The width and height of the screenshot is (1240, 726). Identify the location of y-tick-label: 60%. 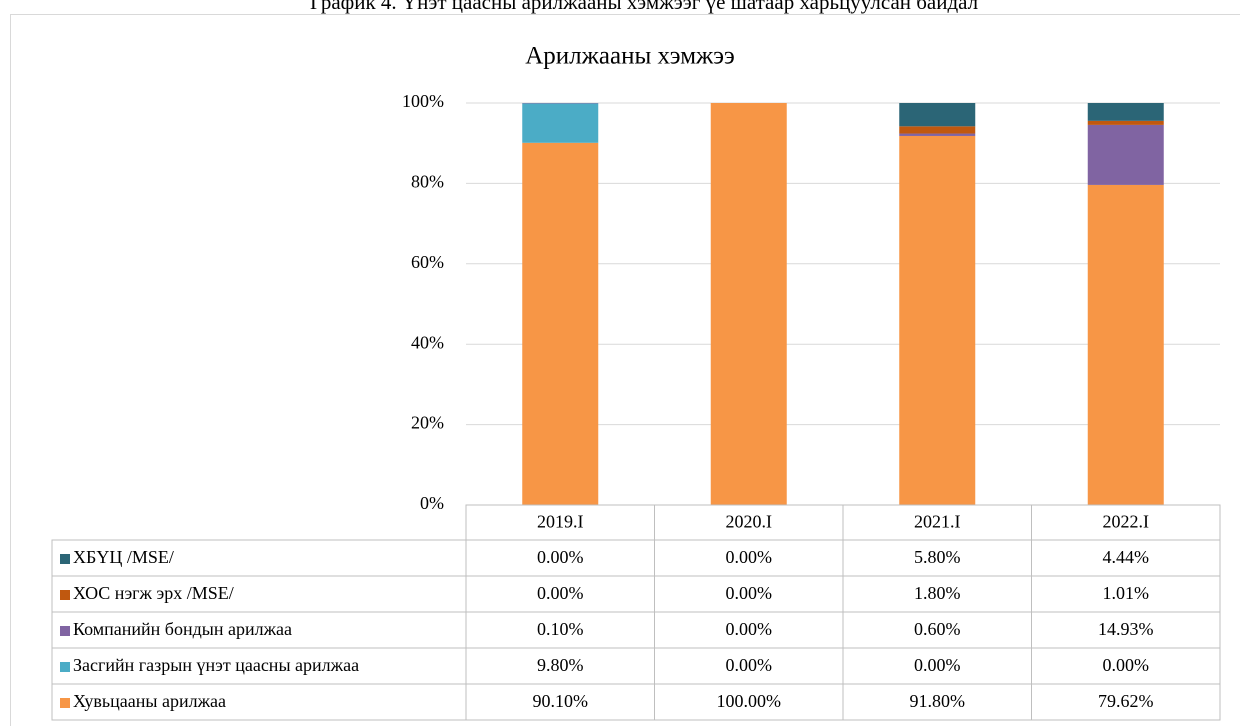
(427, 262).